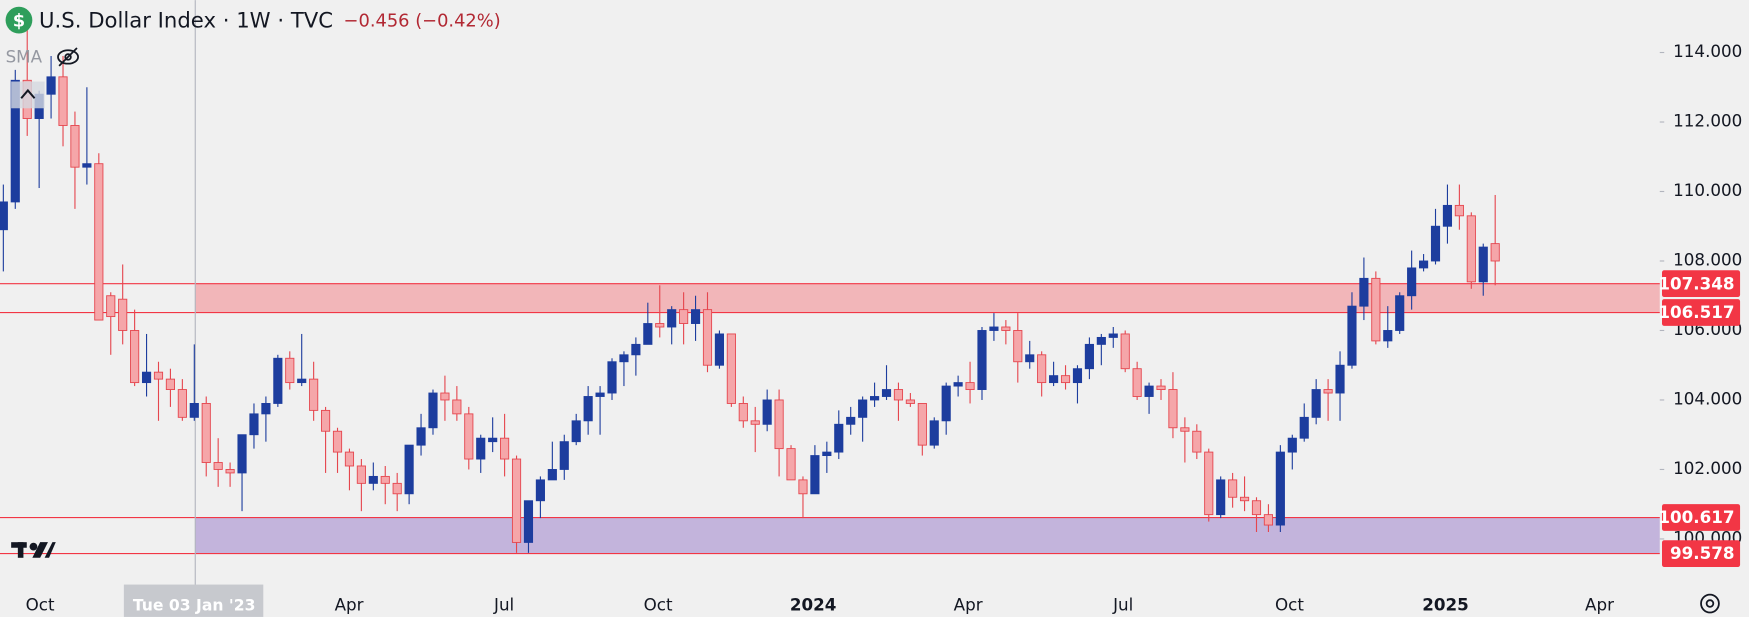  I want to click on price-label: 100.617, so click(1696, 517).